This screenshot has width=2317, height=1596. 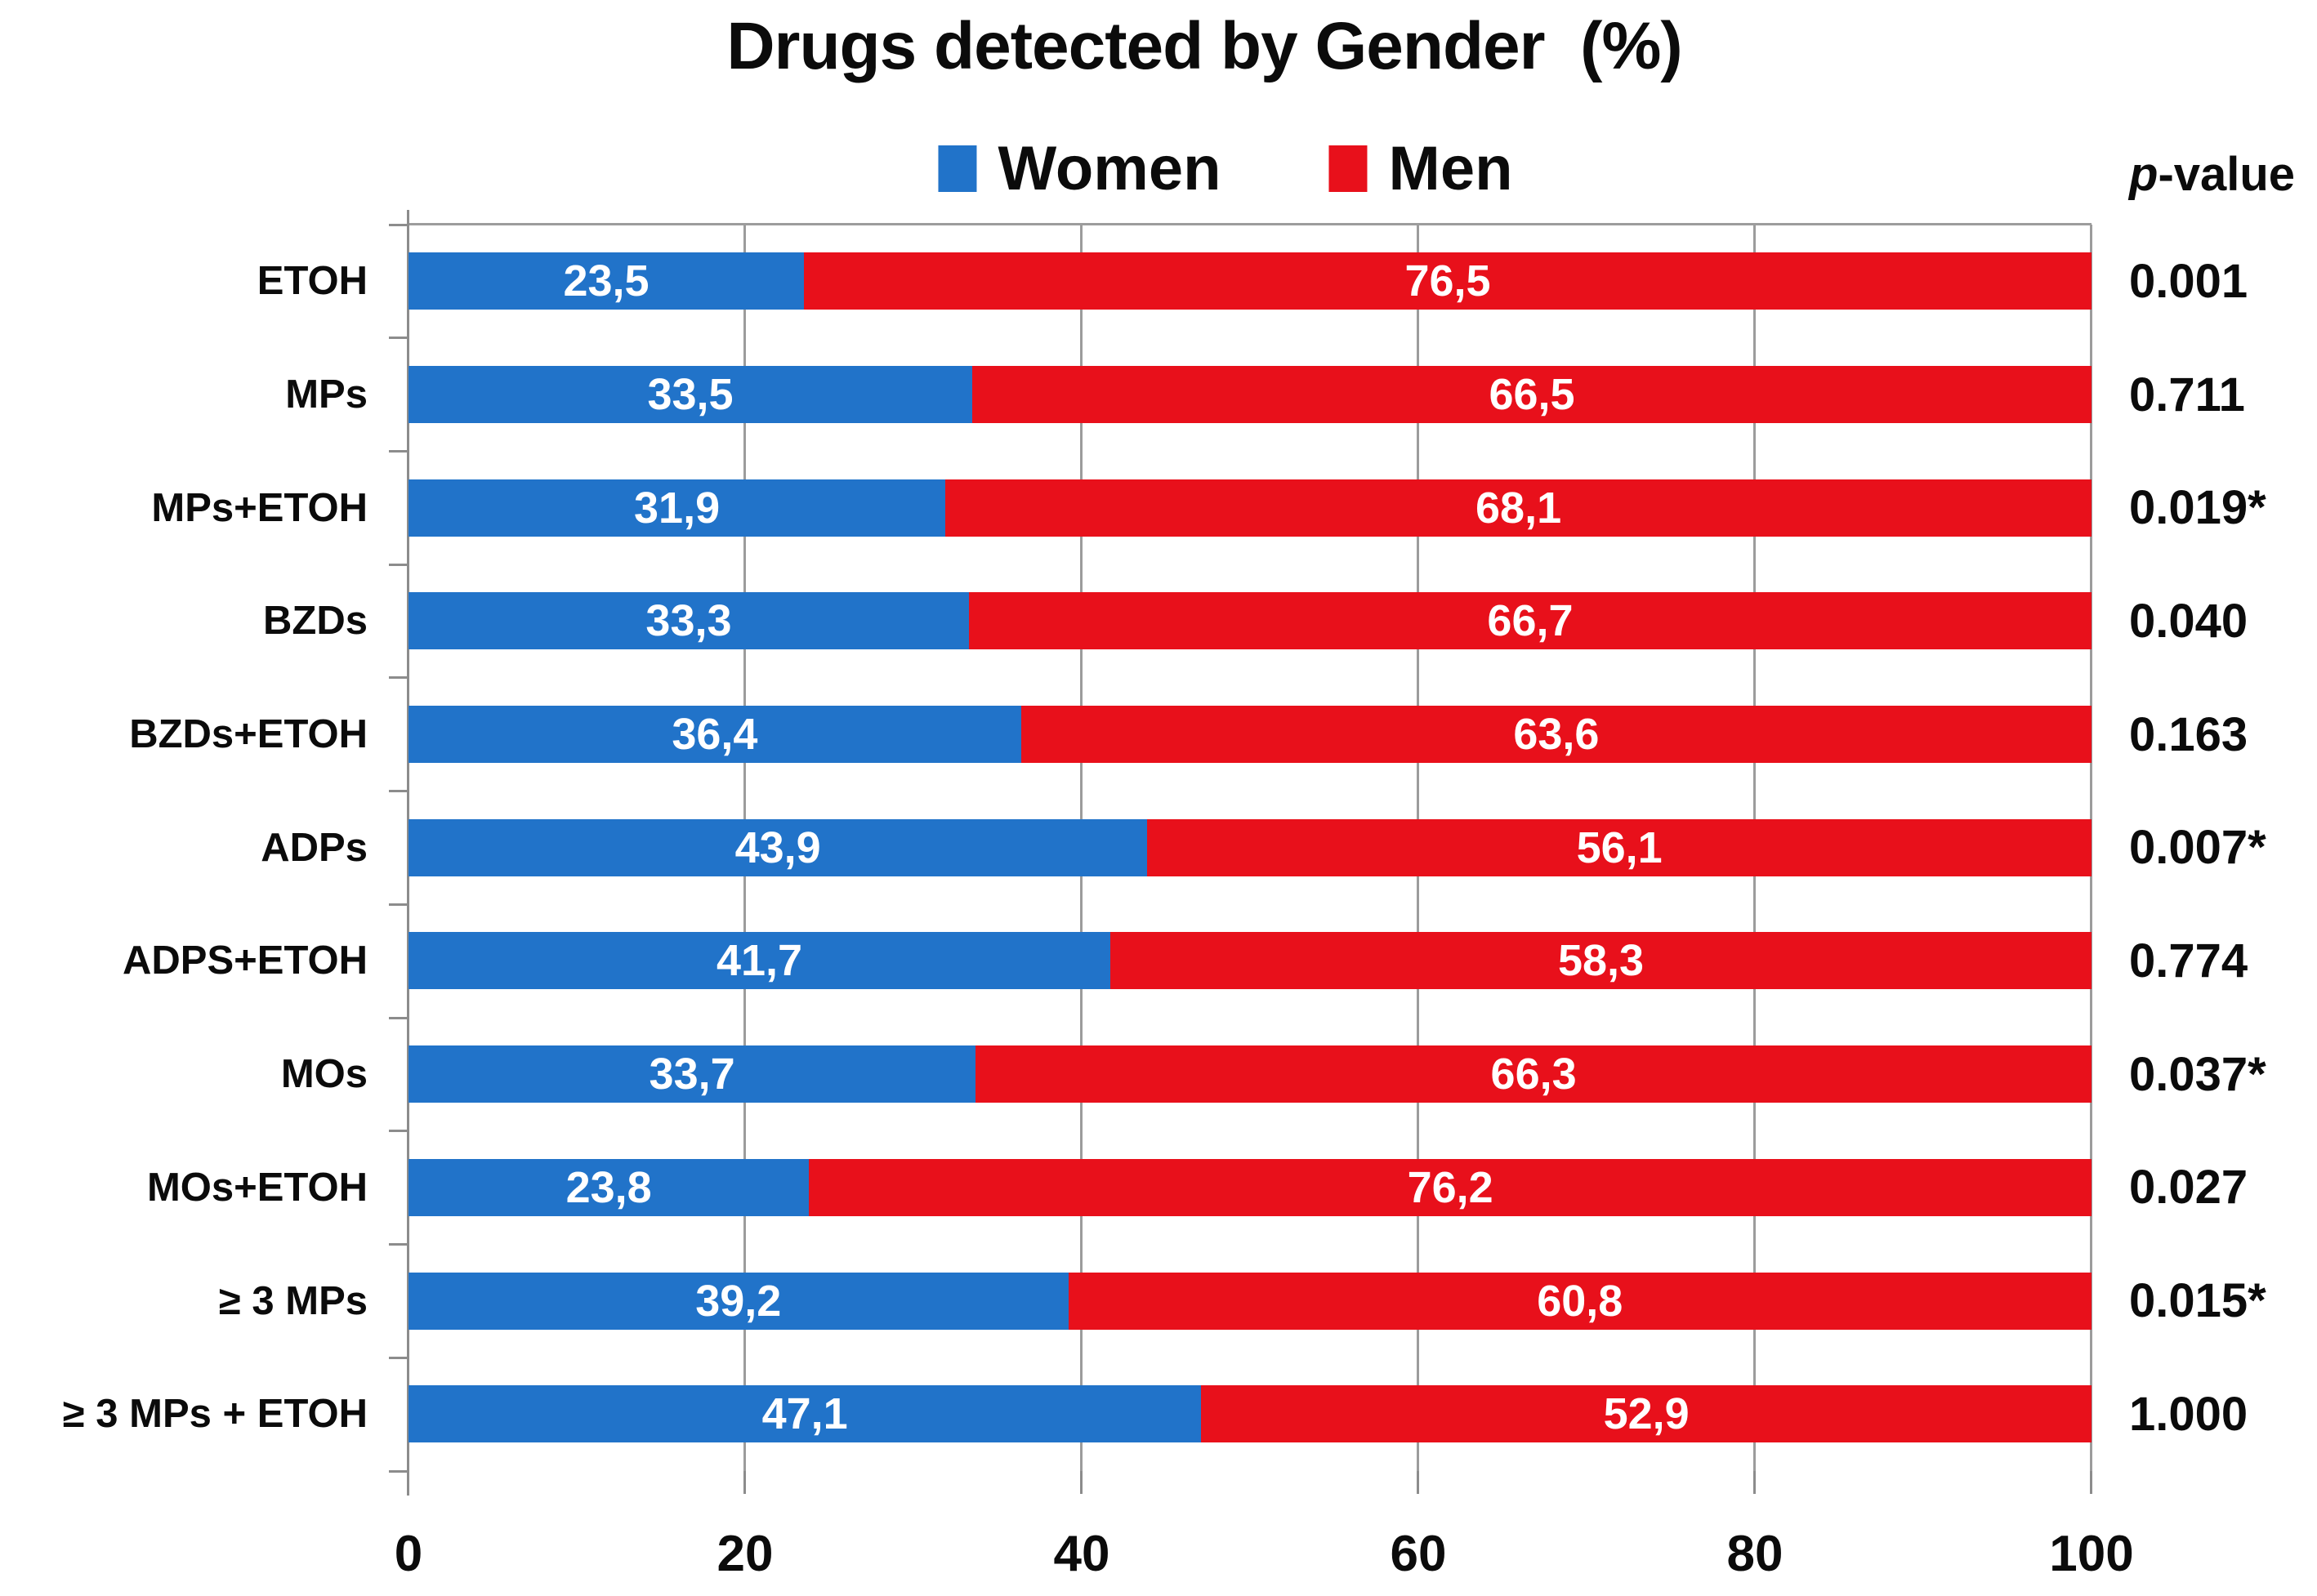 I want to click on bar-value-men: 56,1, so click(x=1619, y=847).